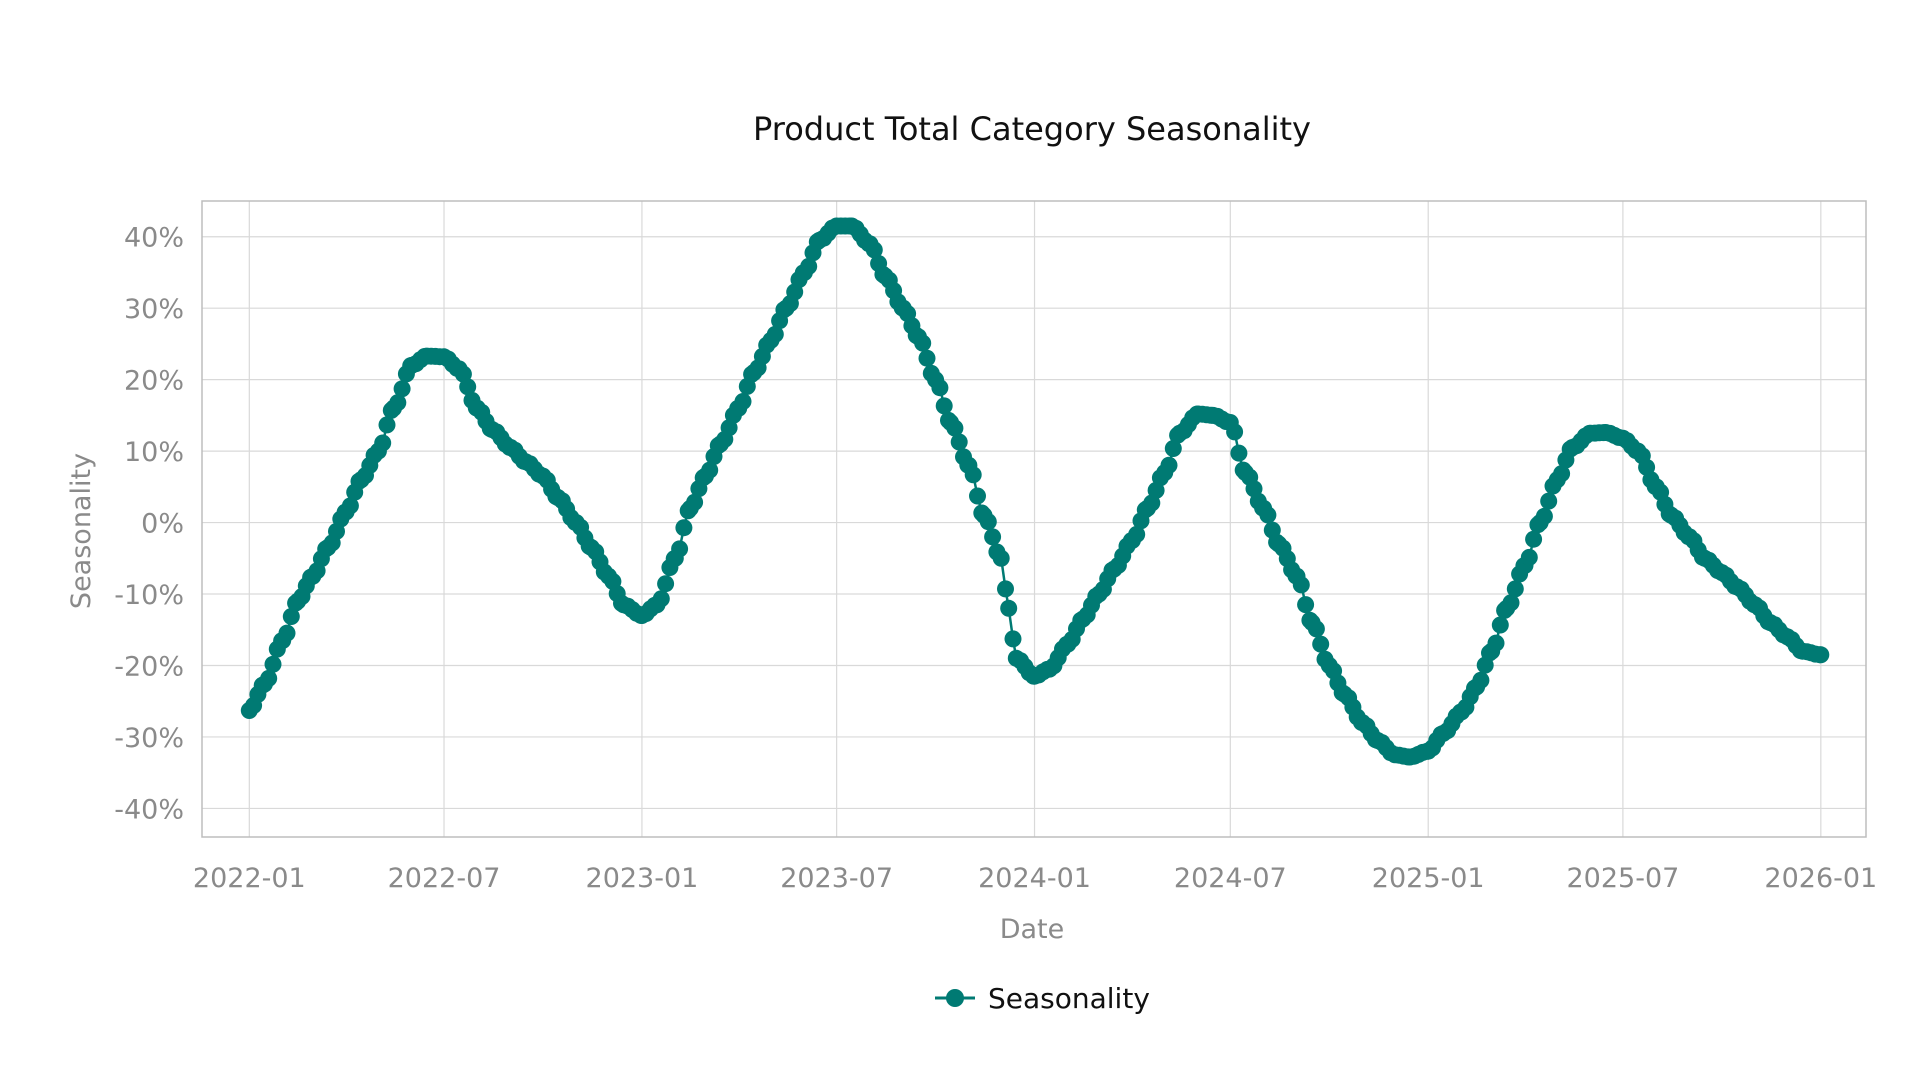 The width and height of the screenshot is (1920, 1080). Describe the element at coordinates (149, 666) in the screenshot. I see `y-tick-label: -20%` at that location.